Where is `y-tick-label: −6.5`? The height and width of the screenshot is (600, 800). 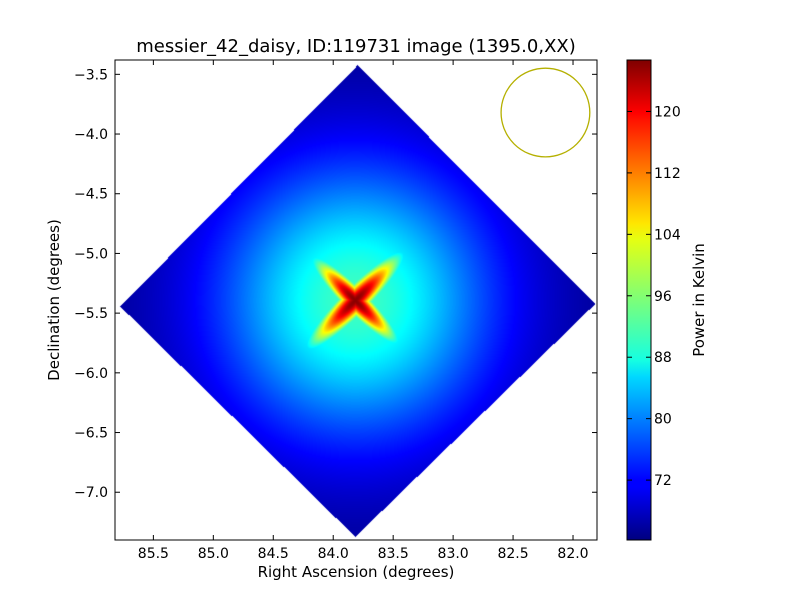 y-tick-label: −6.5 is located at coordinates (91, 434).